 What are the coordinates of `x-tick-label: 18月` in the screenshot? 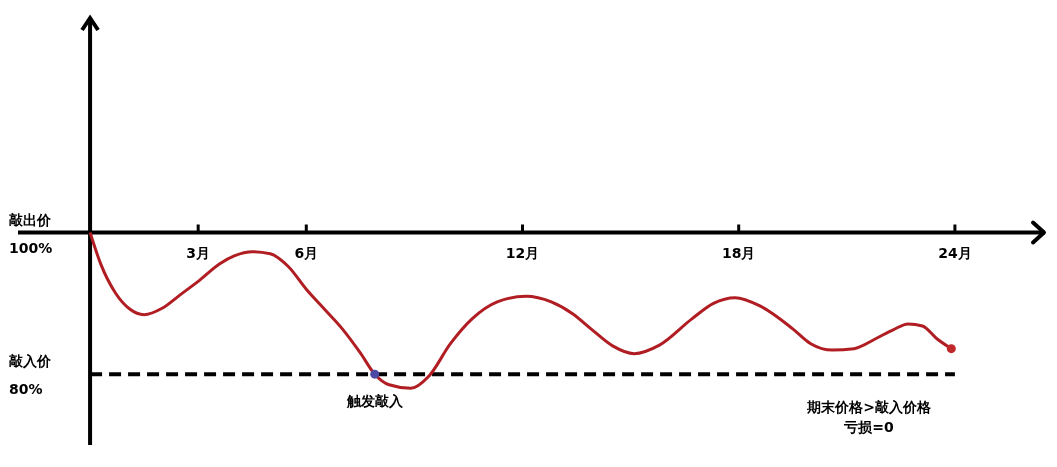 It's located at (738, 252).